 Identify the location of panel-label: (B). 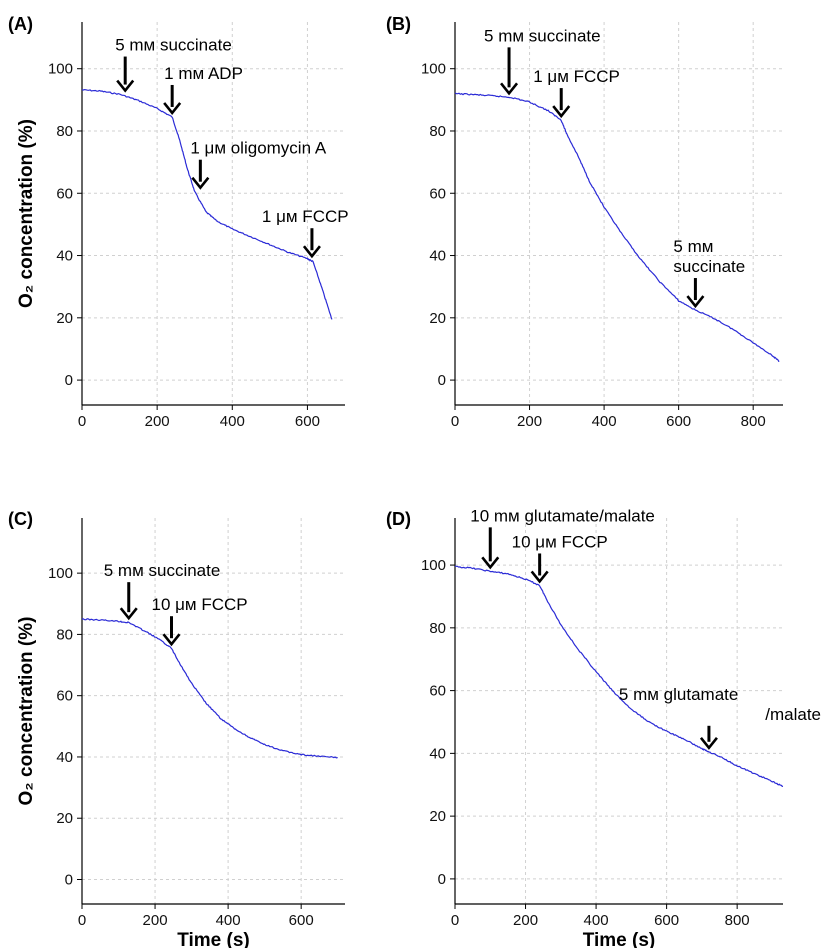
(398, 24).